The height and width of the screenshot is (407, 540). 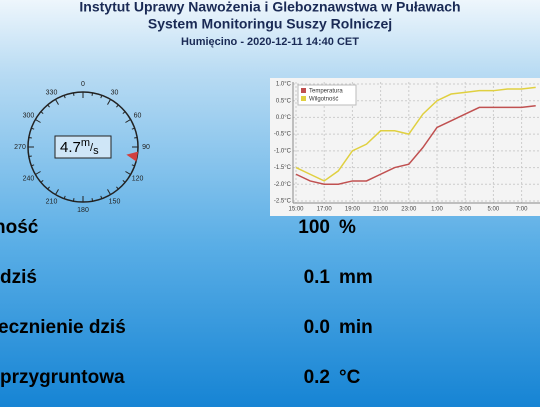 I want to click on reading-unit: %, so click(x=347, y=227).